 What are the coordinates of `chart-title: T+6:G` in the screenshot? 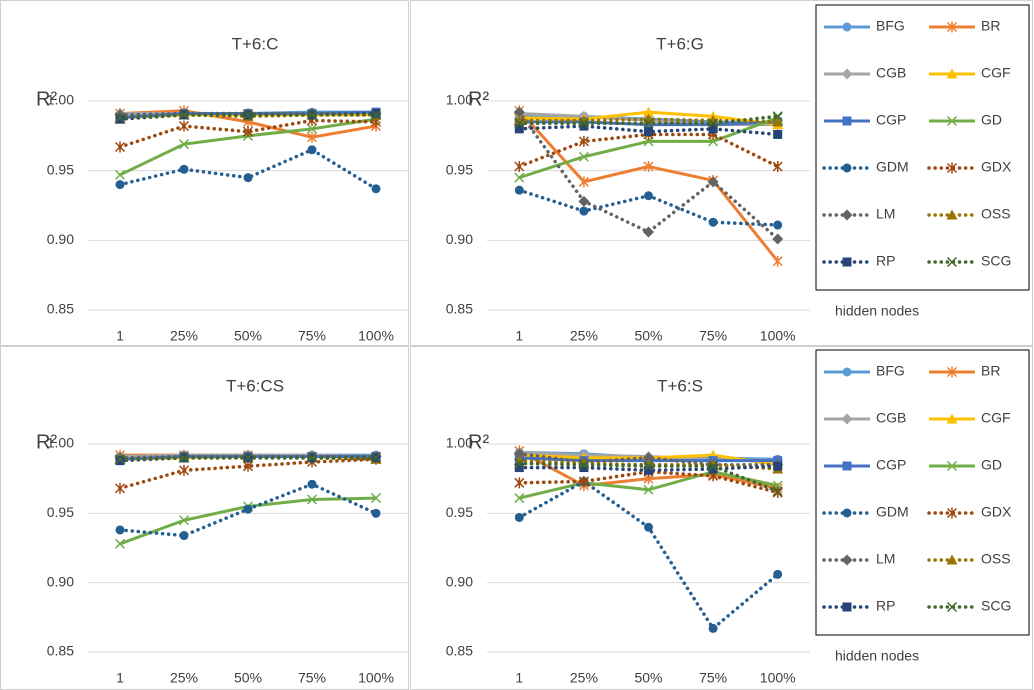 It's located at (680, 43).